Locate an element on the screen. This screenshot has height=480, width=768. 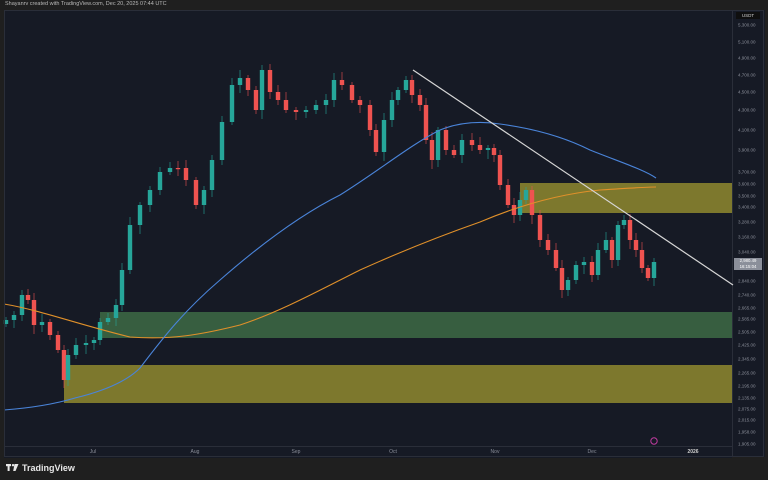
tradingview-logo: TradingView is located at coordinates (40, 468).